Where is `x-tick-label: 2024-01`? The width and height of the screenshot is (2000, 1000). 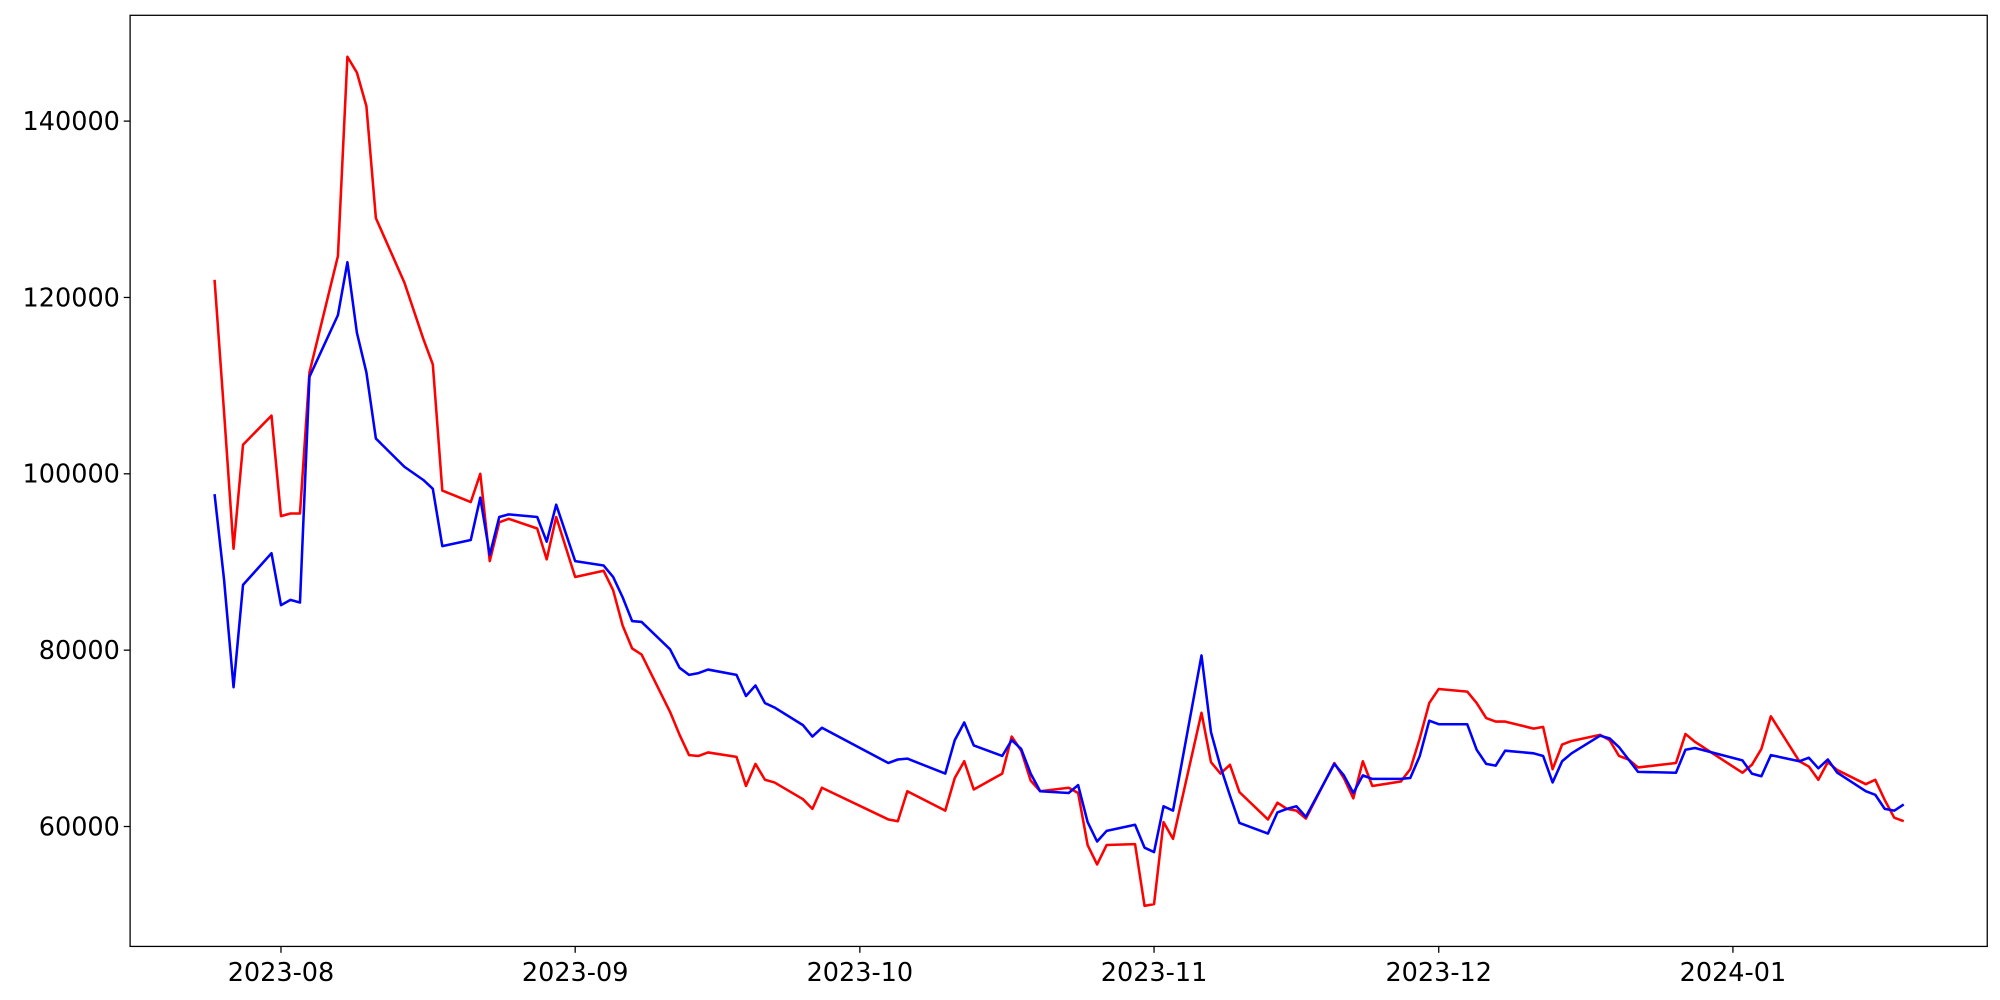
x-tick-label: 2024-01 is located at coordinates (1733, 973).